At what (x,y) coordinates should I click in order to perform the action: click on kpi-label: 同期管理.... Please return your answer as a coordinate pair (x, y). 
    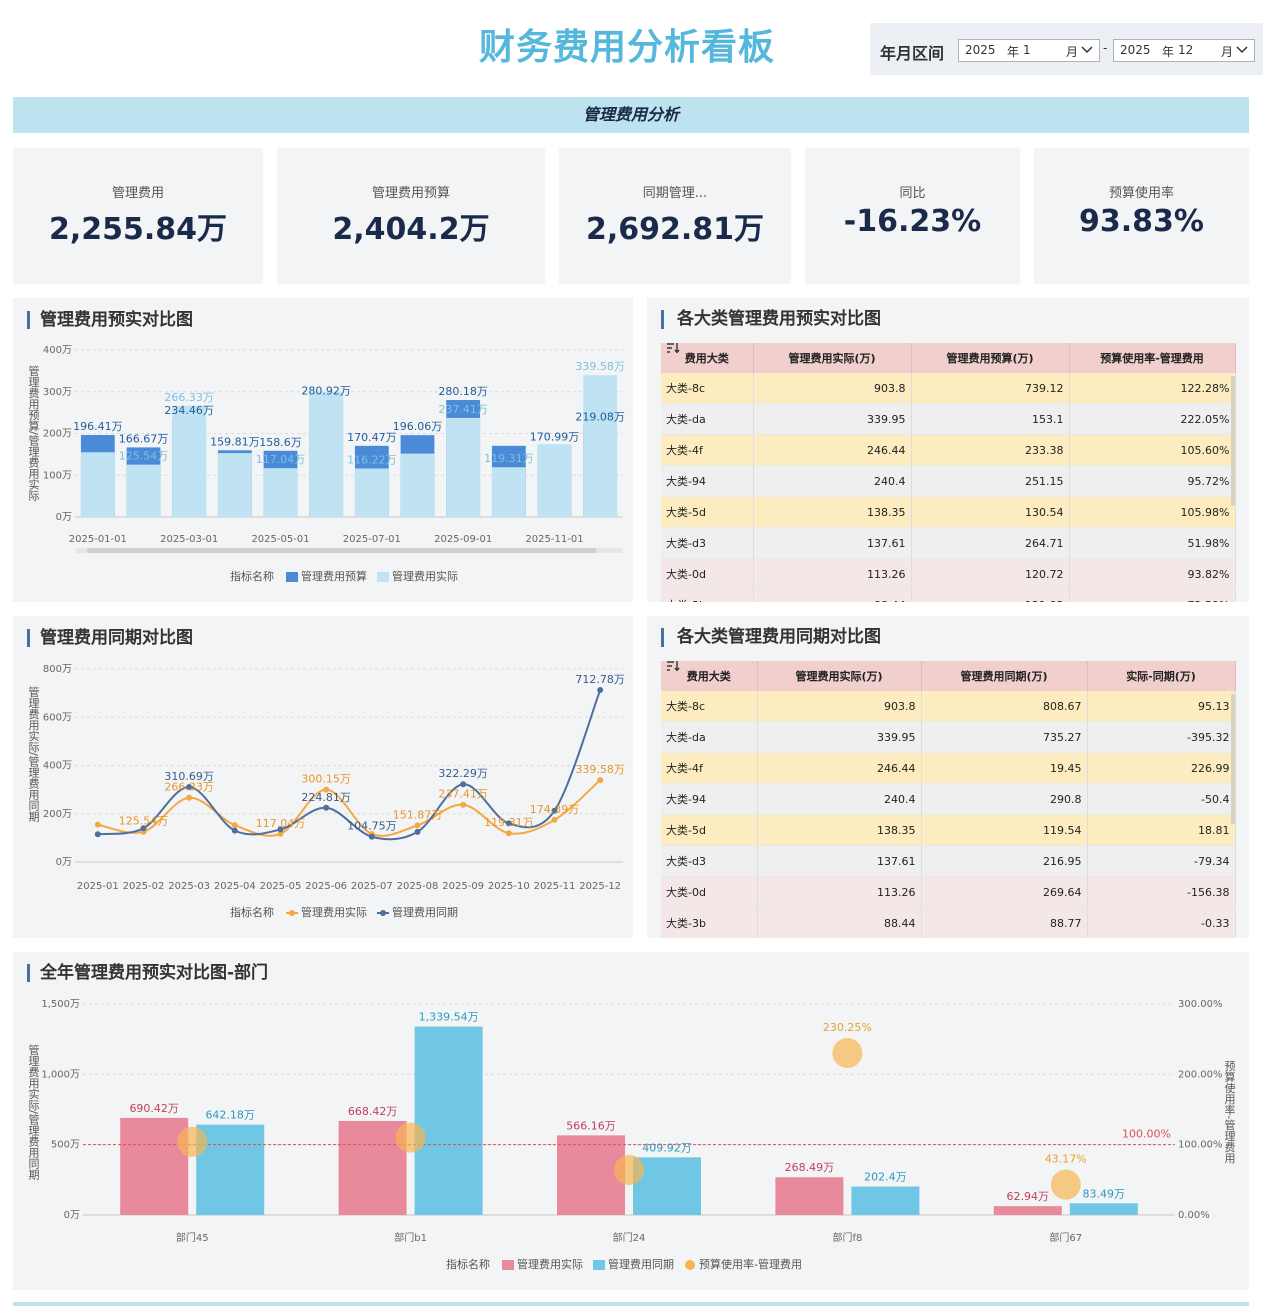
    Looking at the image, I should click on (675, 193).